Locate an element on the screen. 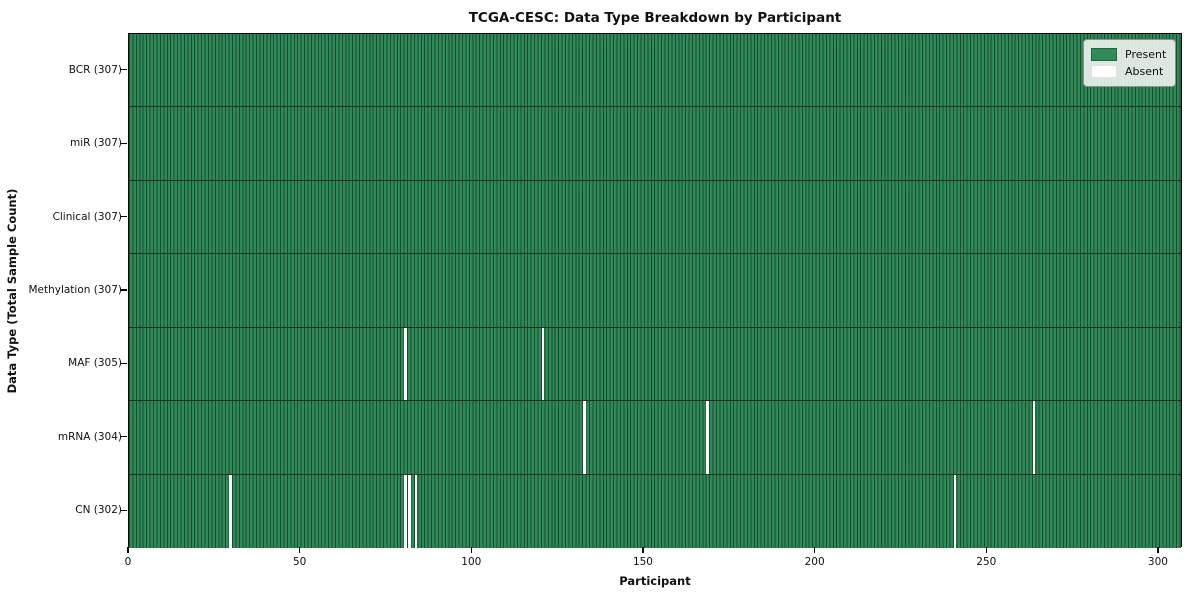  legend-item-absent: Absent is located at coordinates (1129, 71).